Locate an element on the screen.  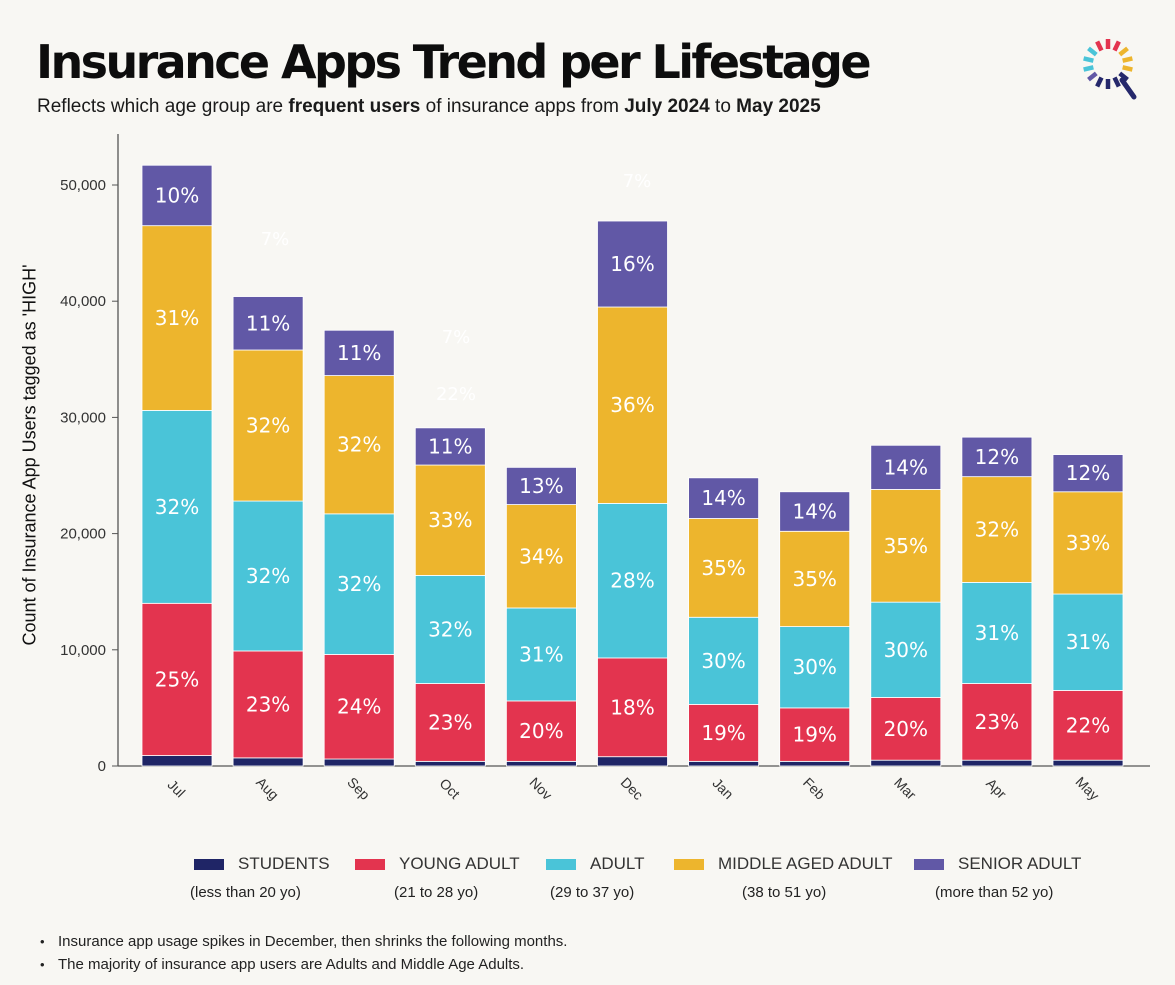
legend-swatch-adult is located at coordinates (561, 864).